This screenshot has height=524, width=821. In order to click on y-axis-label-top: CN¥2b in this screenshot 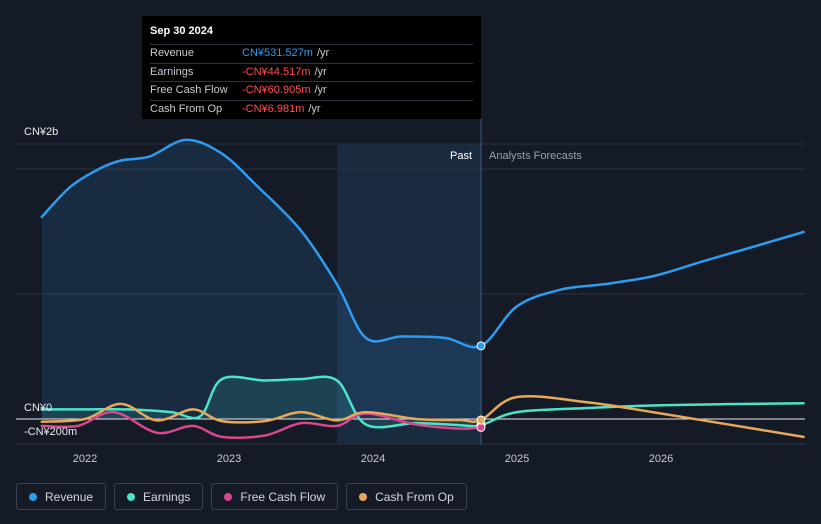, I will do `click(41, 132)`.